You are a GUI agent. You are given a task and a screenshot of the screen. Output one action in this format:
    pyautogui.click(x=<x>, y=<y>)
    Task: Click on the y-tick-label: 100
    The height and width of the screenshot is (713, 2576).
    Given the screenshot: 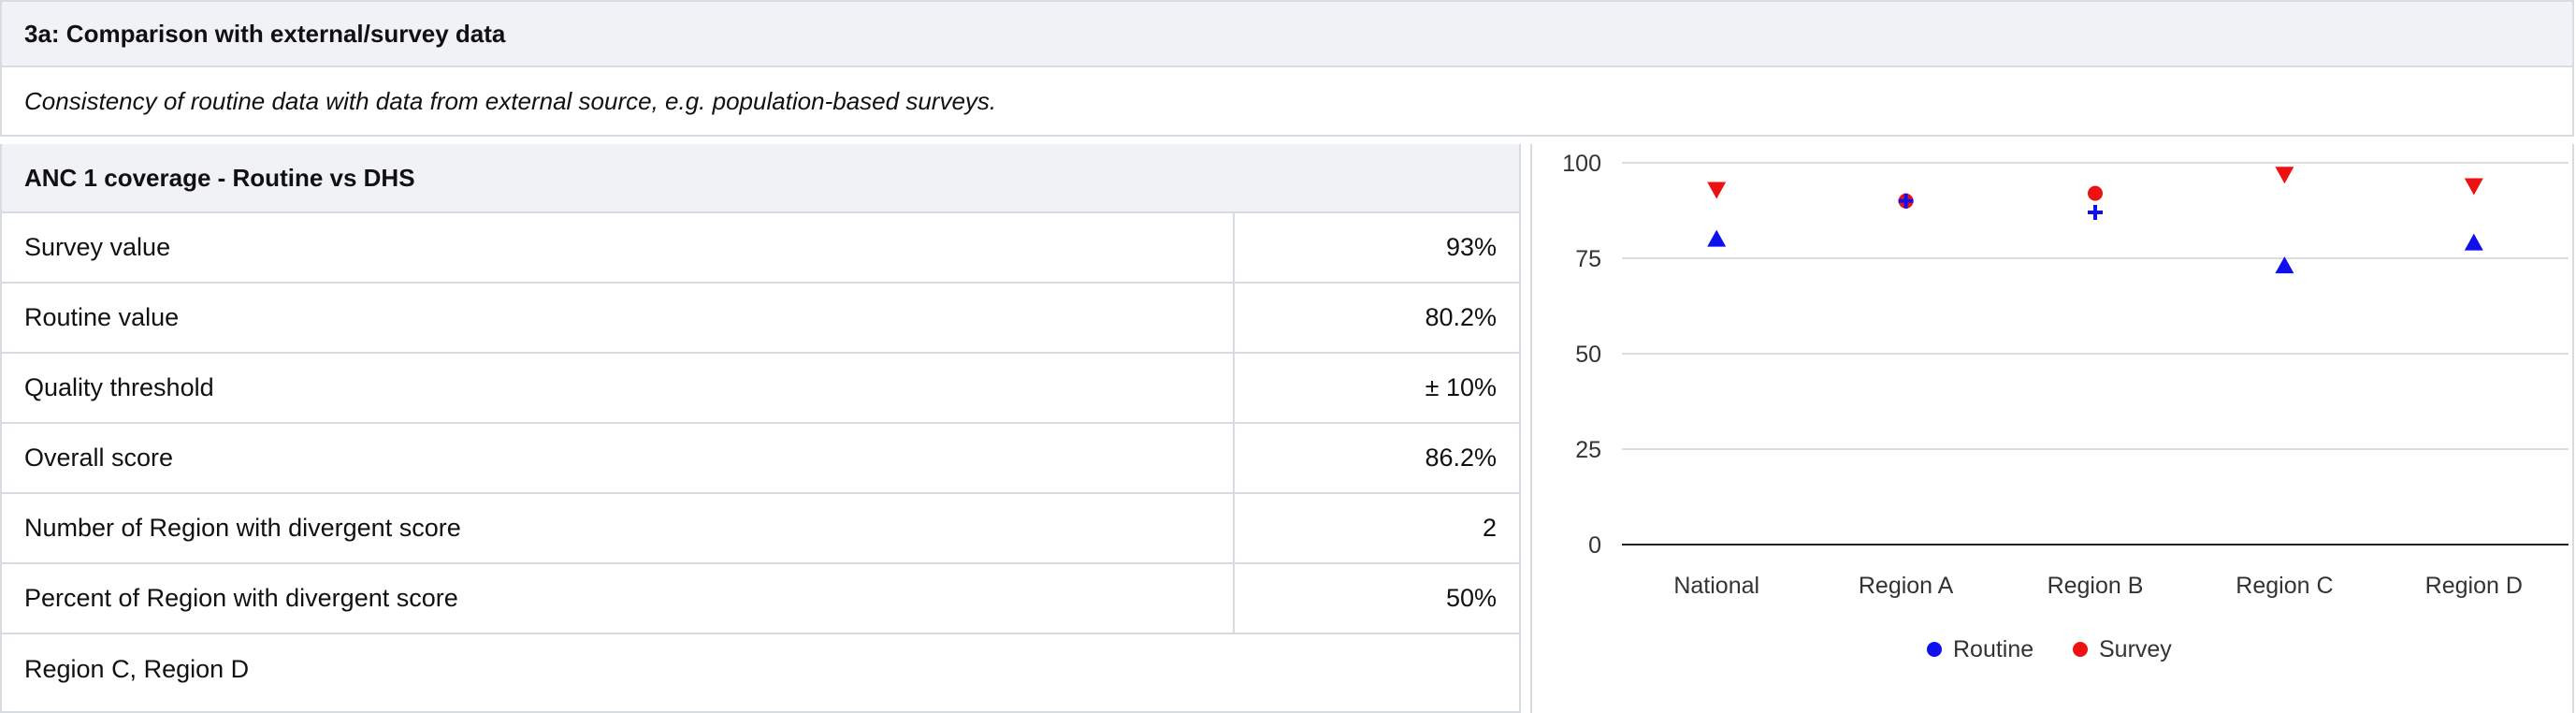 What is the action you would take?
    pyautogui.click(x=1581, y=164)
    